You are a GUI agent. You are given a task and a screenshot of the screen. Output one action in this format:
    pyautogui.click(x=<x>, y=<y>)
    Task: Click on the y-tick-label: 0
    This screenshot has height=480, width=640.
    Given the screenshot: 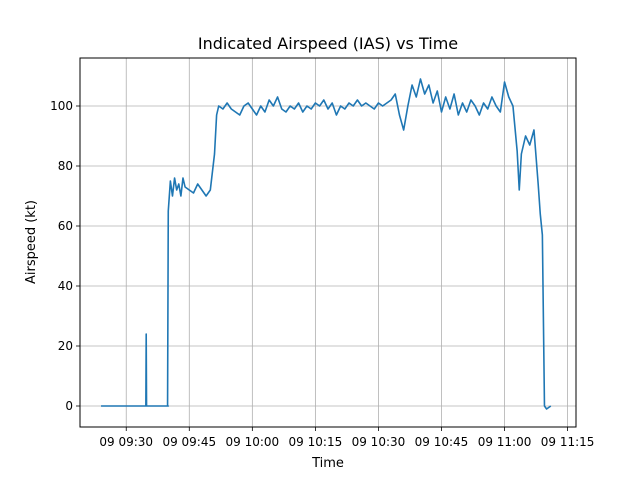 What is the action you would take?
    pyautogui.click(x=69, y=406)
    